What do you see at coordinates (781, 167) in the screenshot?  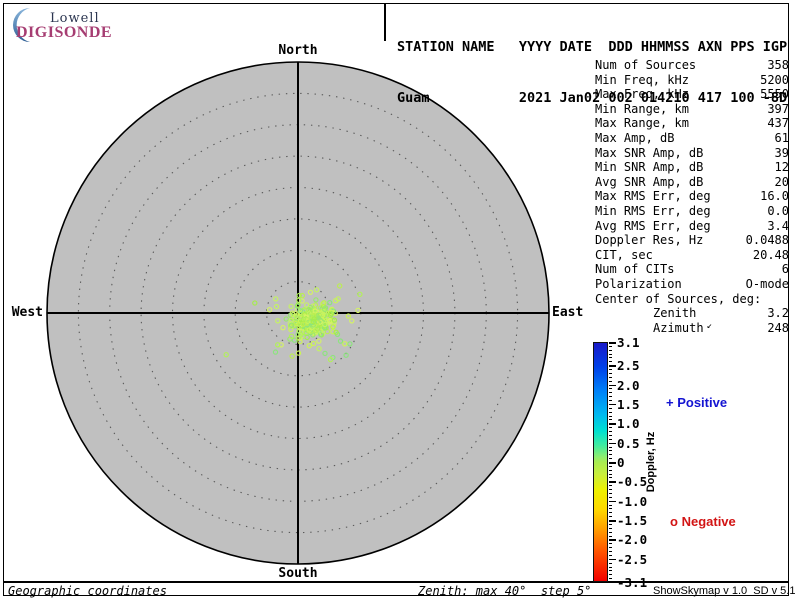 I see `stat-value: 12` at bounding box center [781, 167].